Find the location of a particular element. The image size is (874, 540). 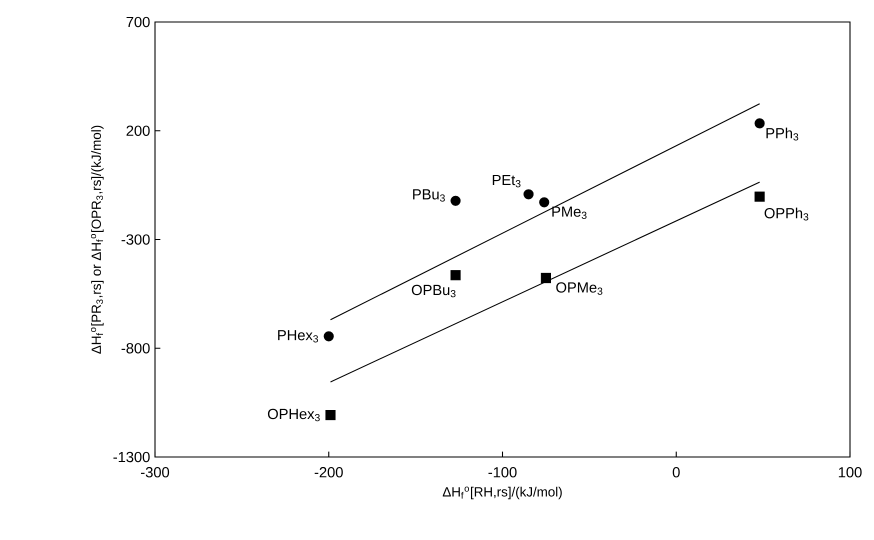

y-tick-label: -300 is located at coordinates (136, 239).